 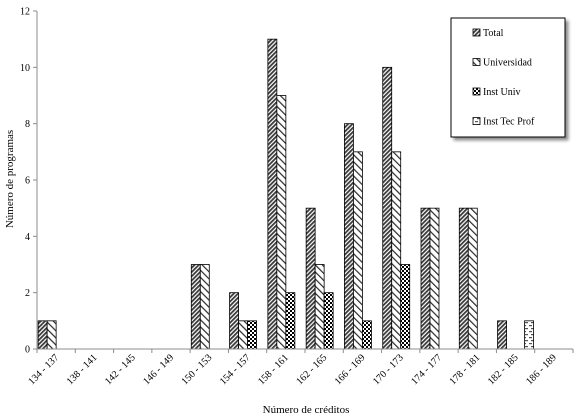 What do you see at coordinates (197, 369) in the screenshot?
I see `x-tick-label: 150 - 153` at bounding box center [197, 369].